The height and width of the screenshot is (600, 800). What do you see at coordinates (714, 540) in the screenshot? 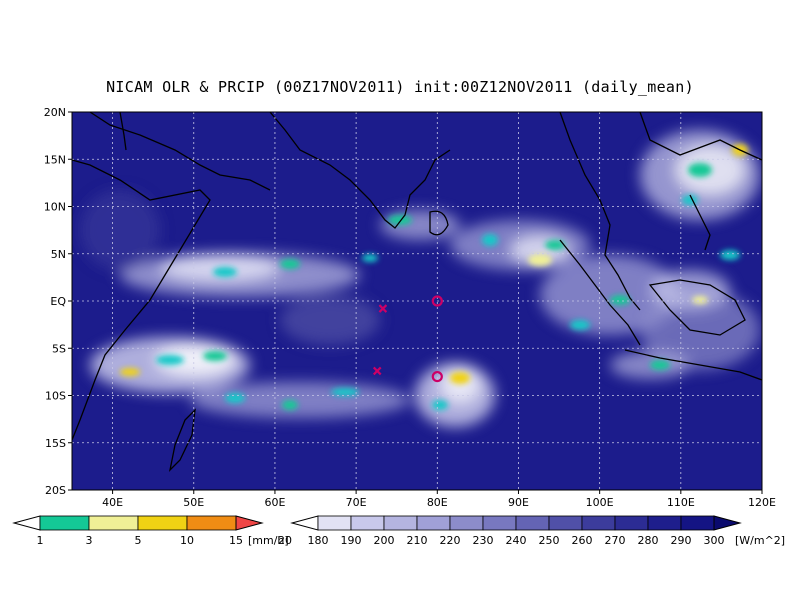
I see `colorbar-label: 300` at bounding box center [714, 540].